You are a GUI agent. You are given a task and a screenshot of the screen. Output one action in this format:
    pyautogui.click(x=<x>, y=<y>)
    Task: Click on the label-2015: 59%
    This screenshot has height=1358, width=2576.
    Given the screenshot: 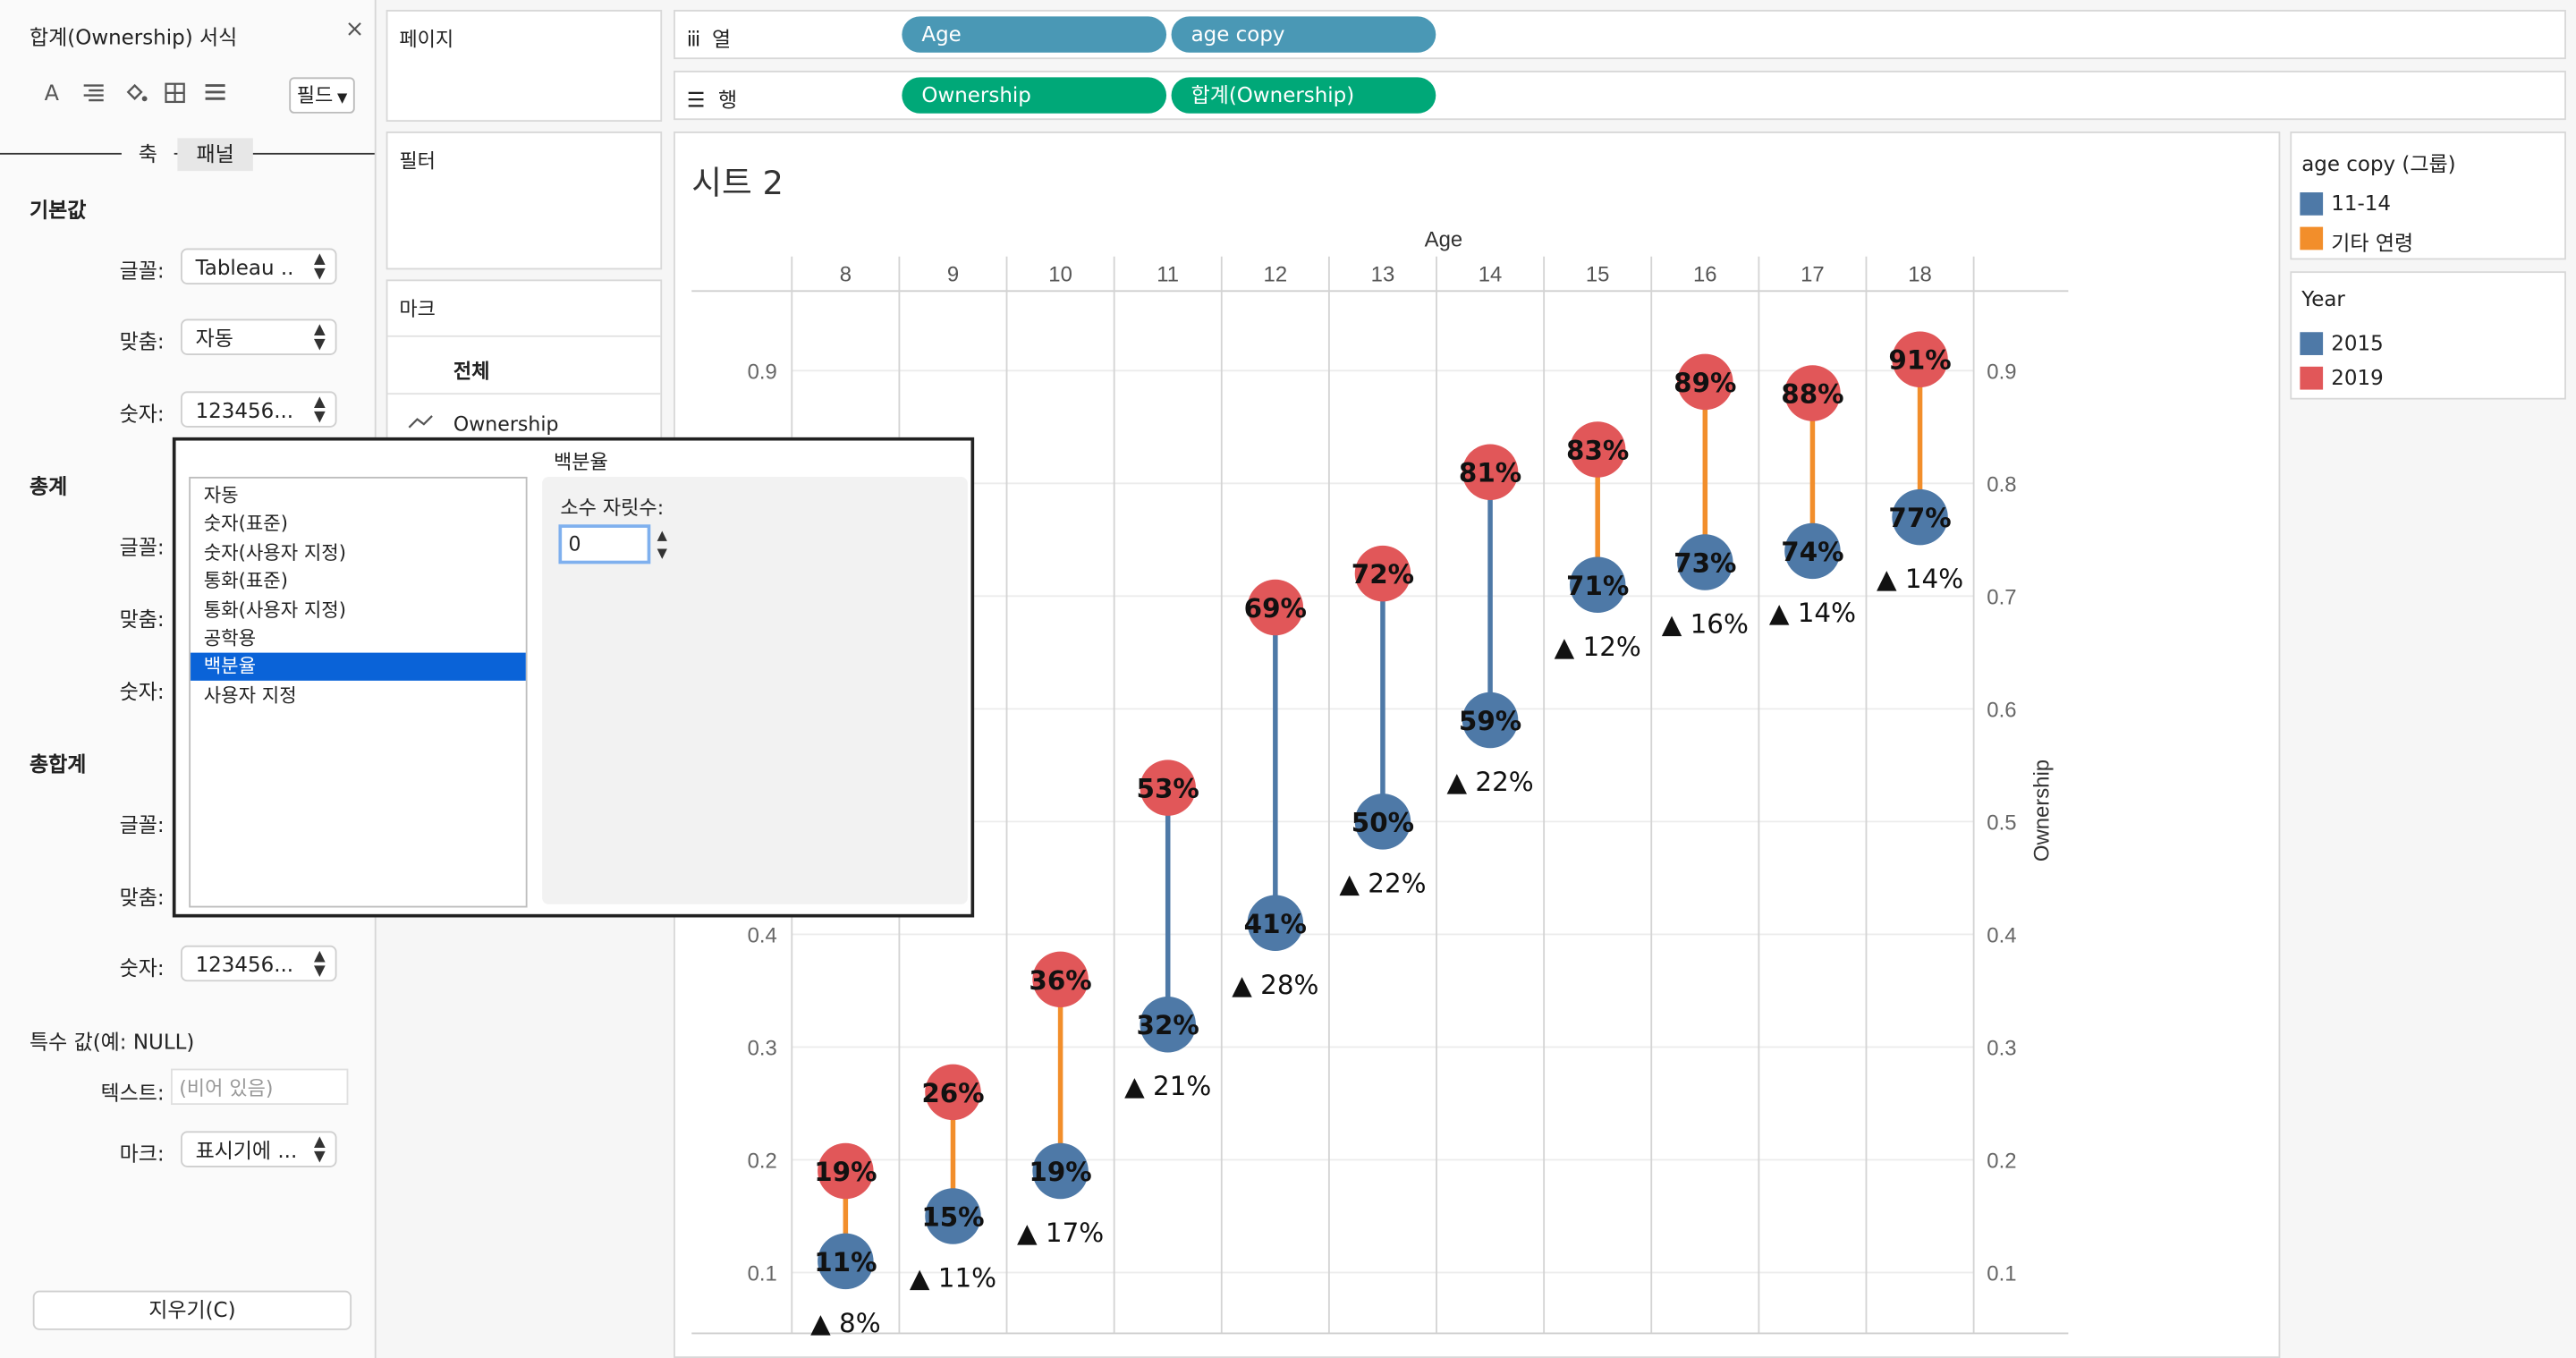 What is the action you would take?
    pyautogui.click(x=1490, y=721)
    